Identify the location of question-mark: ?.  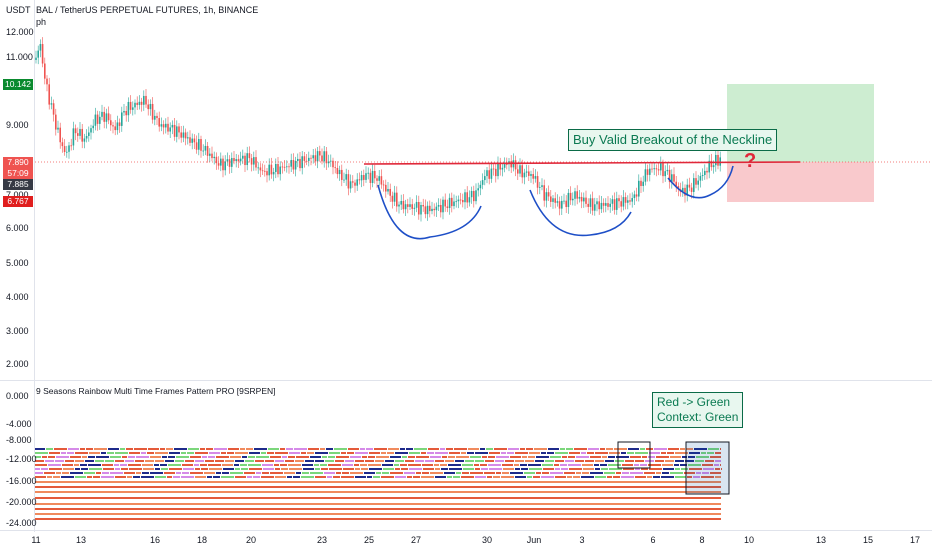
(750, 161).